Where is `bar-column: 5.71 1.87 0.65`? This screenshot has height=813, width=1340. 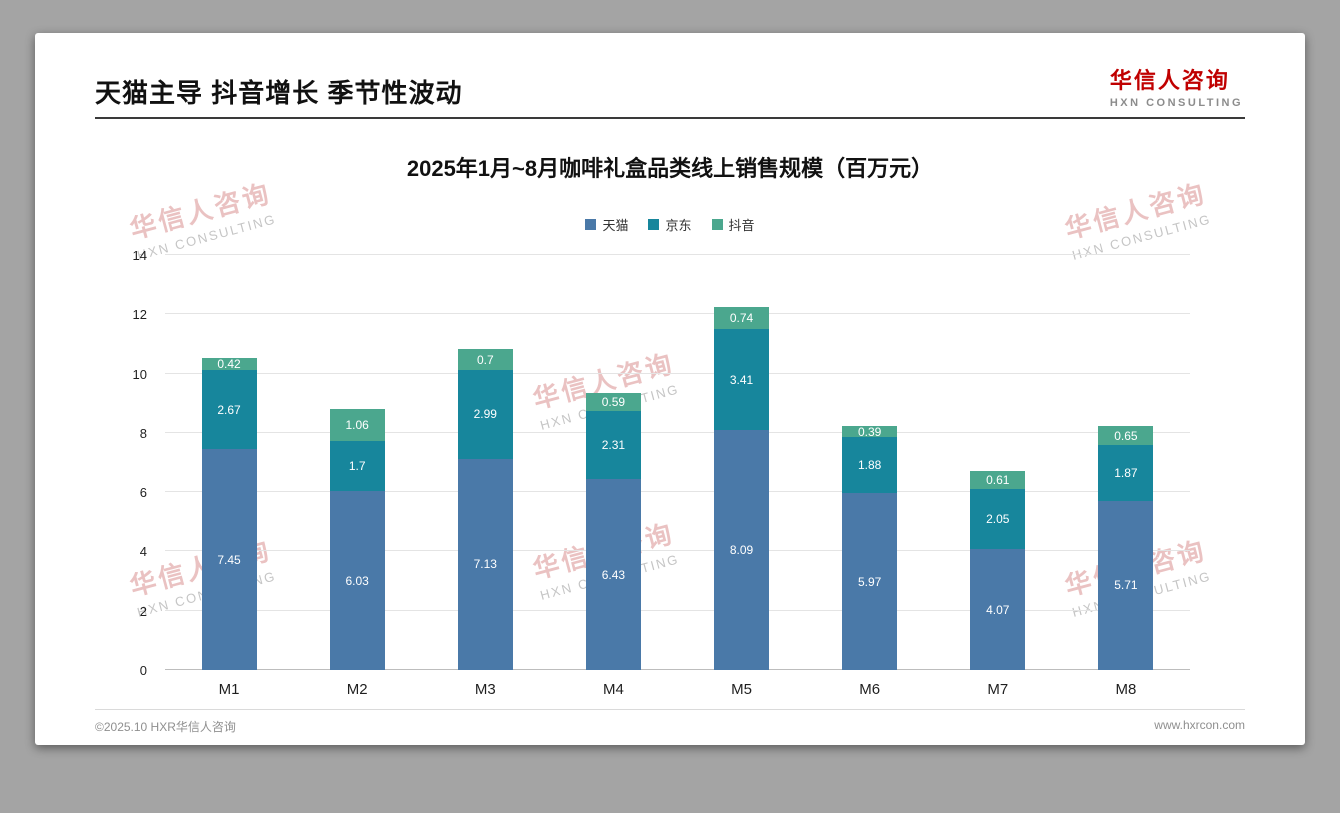 bar-column: 5.71 1.87 0.65 is located at coordinates (1126, 462).